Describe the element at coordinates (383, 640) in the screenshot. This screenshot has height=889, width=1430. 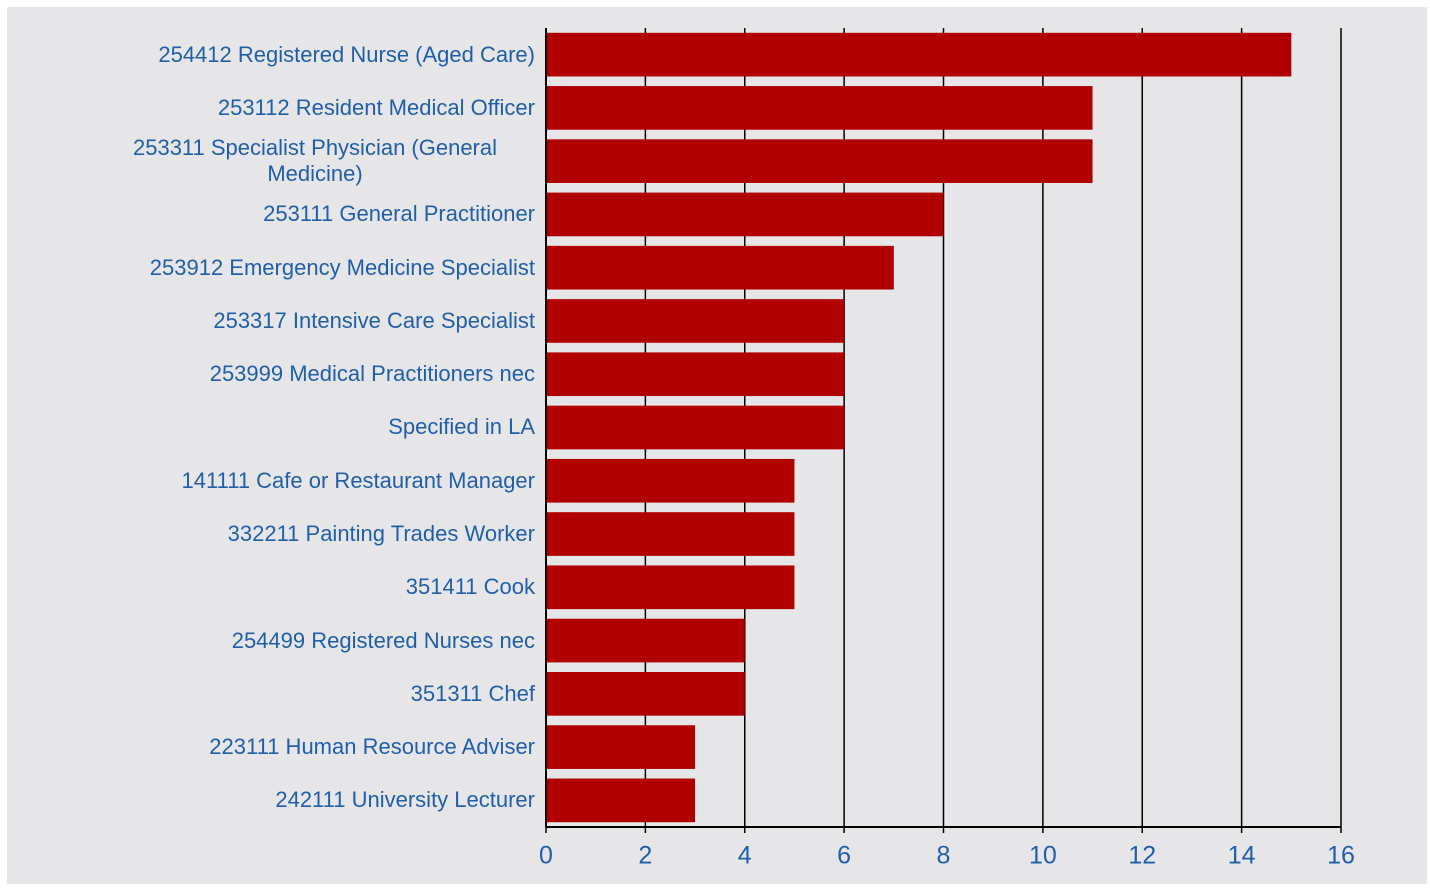
I see `y-tick-label: 254499 Registered Nurses nec` at that location.